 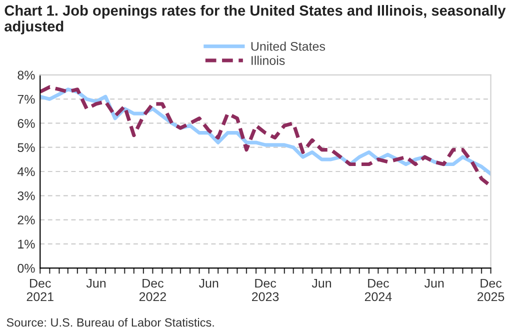 What do you see at coordinates (26, 244) in the screenshot?
I see `y-tick-label: 1%` at bounding box center [26, 244].